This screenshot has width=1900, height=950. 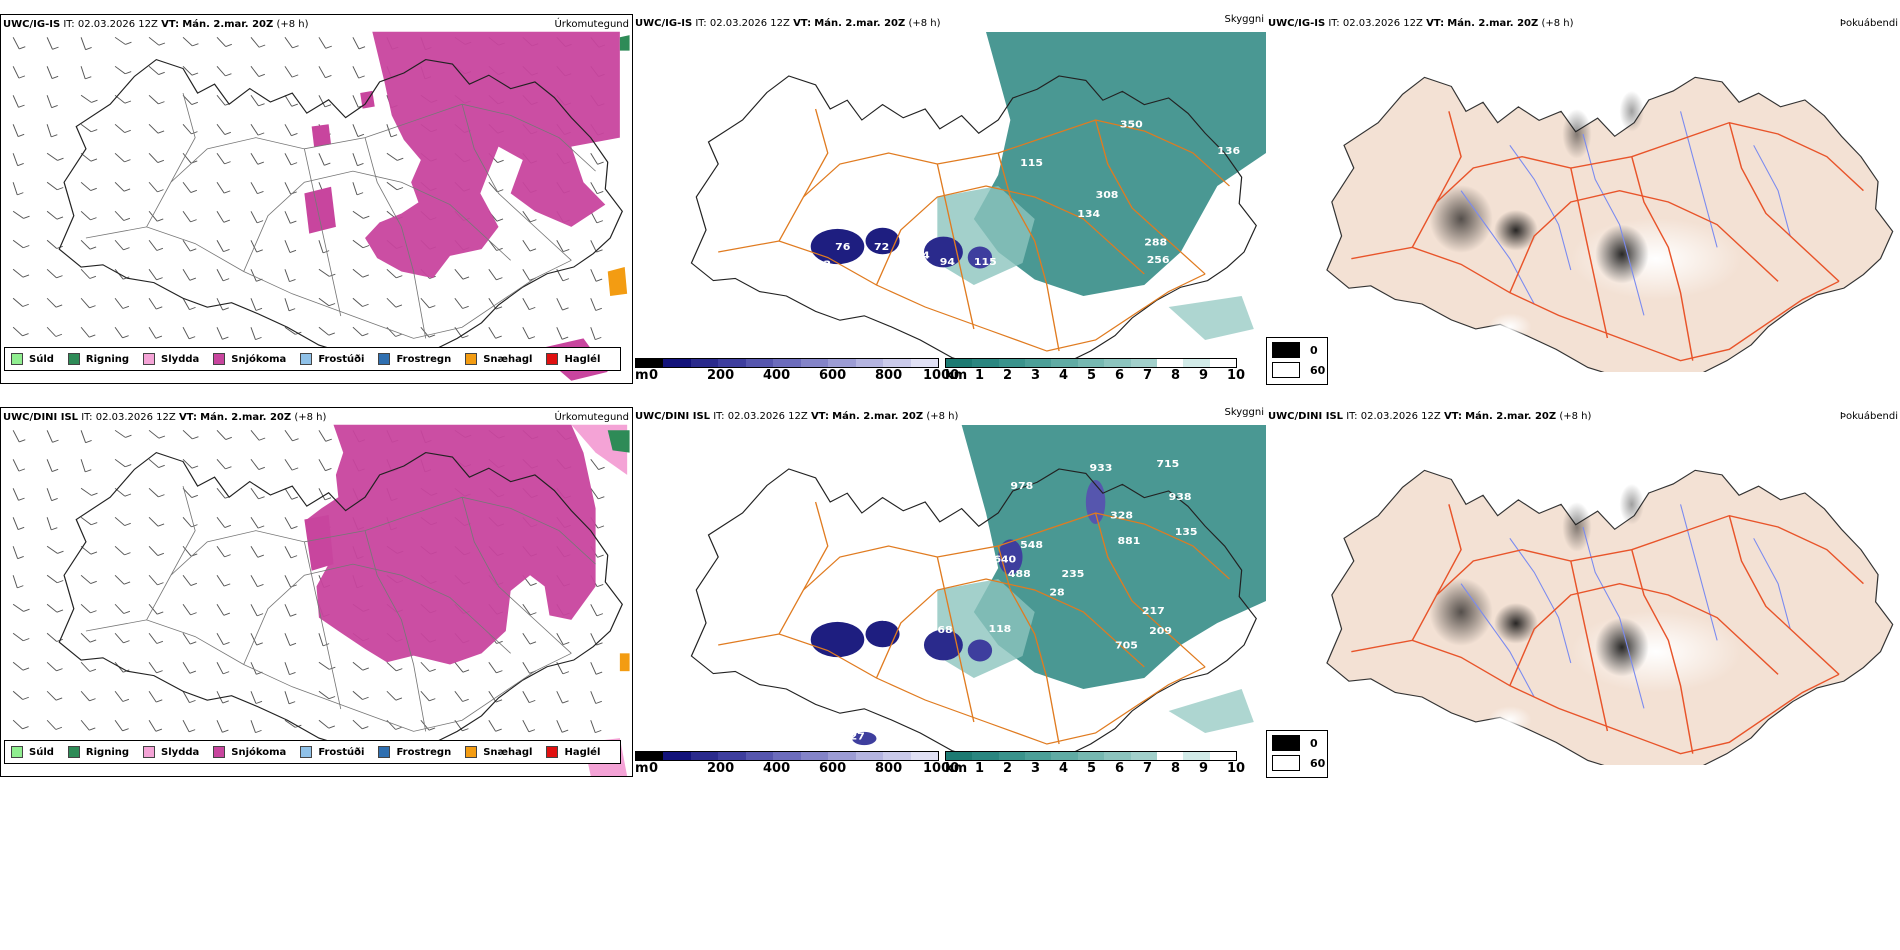 What do you see at coordinates (819, 264) in the screenshot?
I see `visibility-value: 102` at bounding box center [819, 264].